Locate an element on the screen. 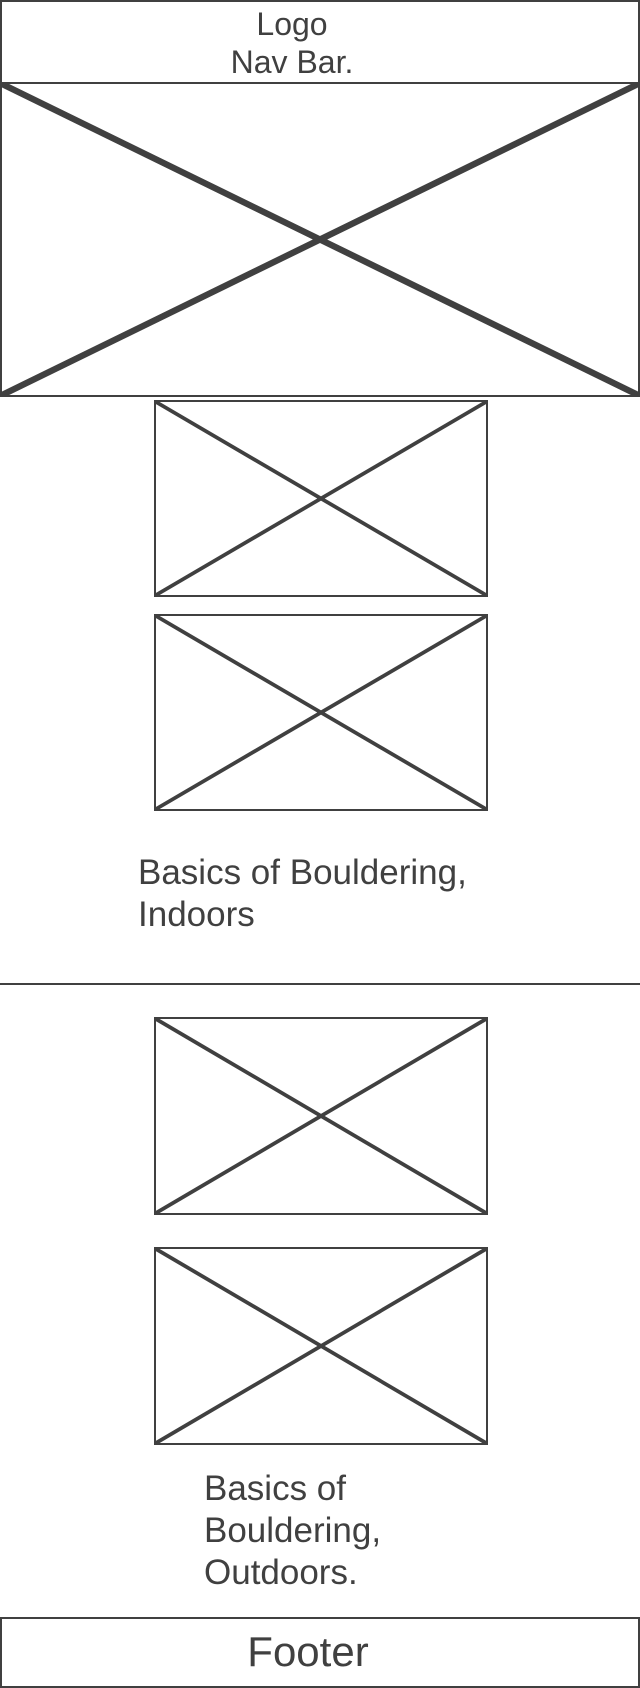 This screenshot has height=1688, width=640. header: Logo Nav Bar. is located at coordinates (320, 42).